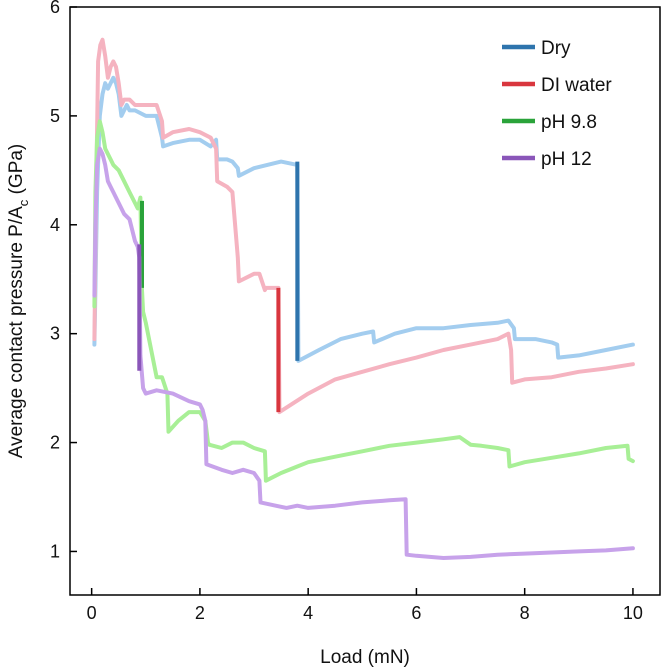 Image resolution: width=665 pixels, height=670 pixels. Describe the element at coordinates (416, 613) in the screenshot. I see `x-tick-label: 6` at that location.